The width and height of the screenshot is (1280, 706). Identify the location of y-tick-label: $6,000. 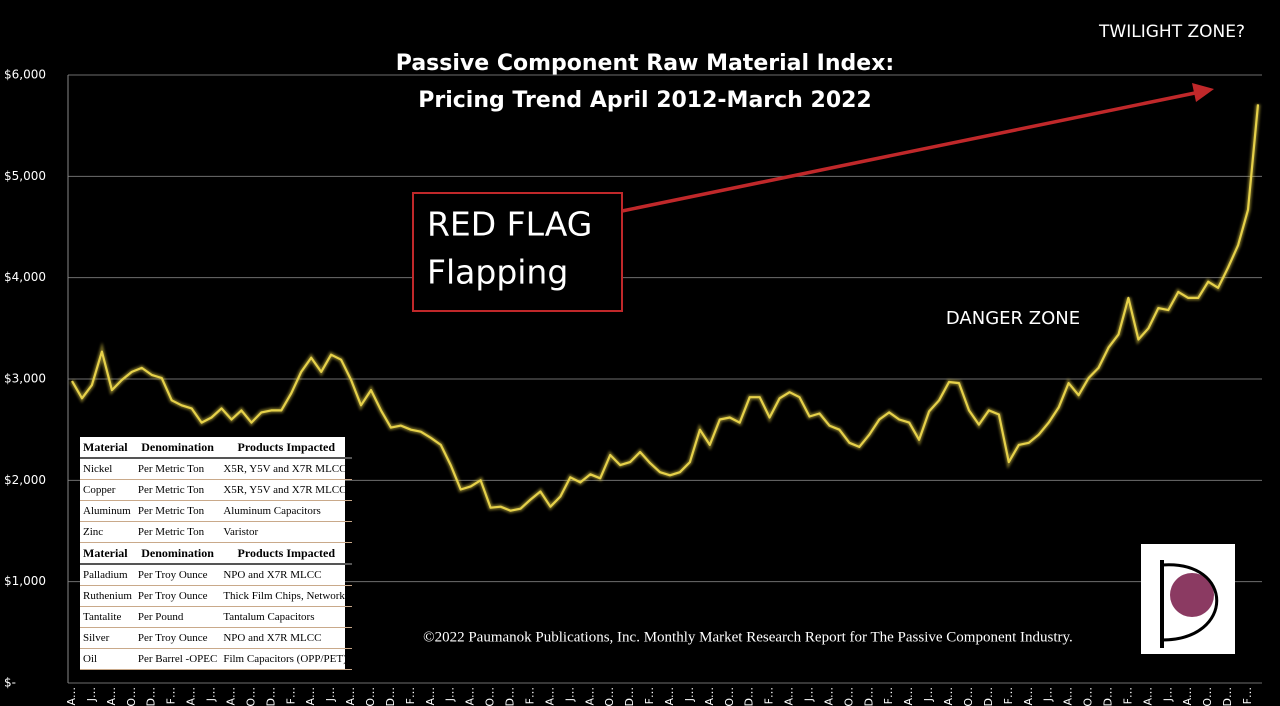
(25, 75).